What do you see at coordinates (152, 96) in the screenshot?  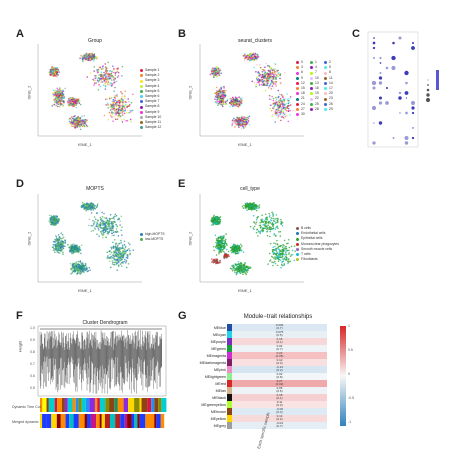 I see `legend-label: Sample 6` at bounding box center [152, 96].